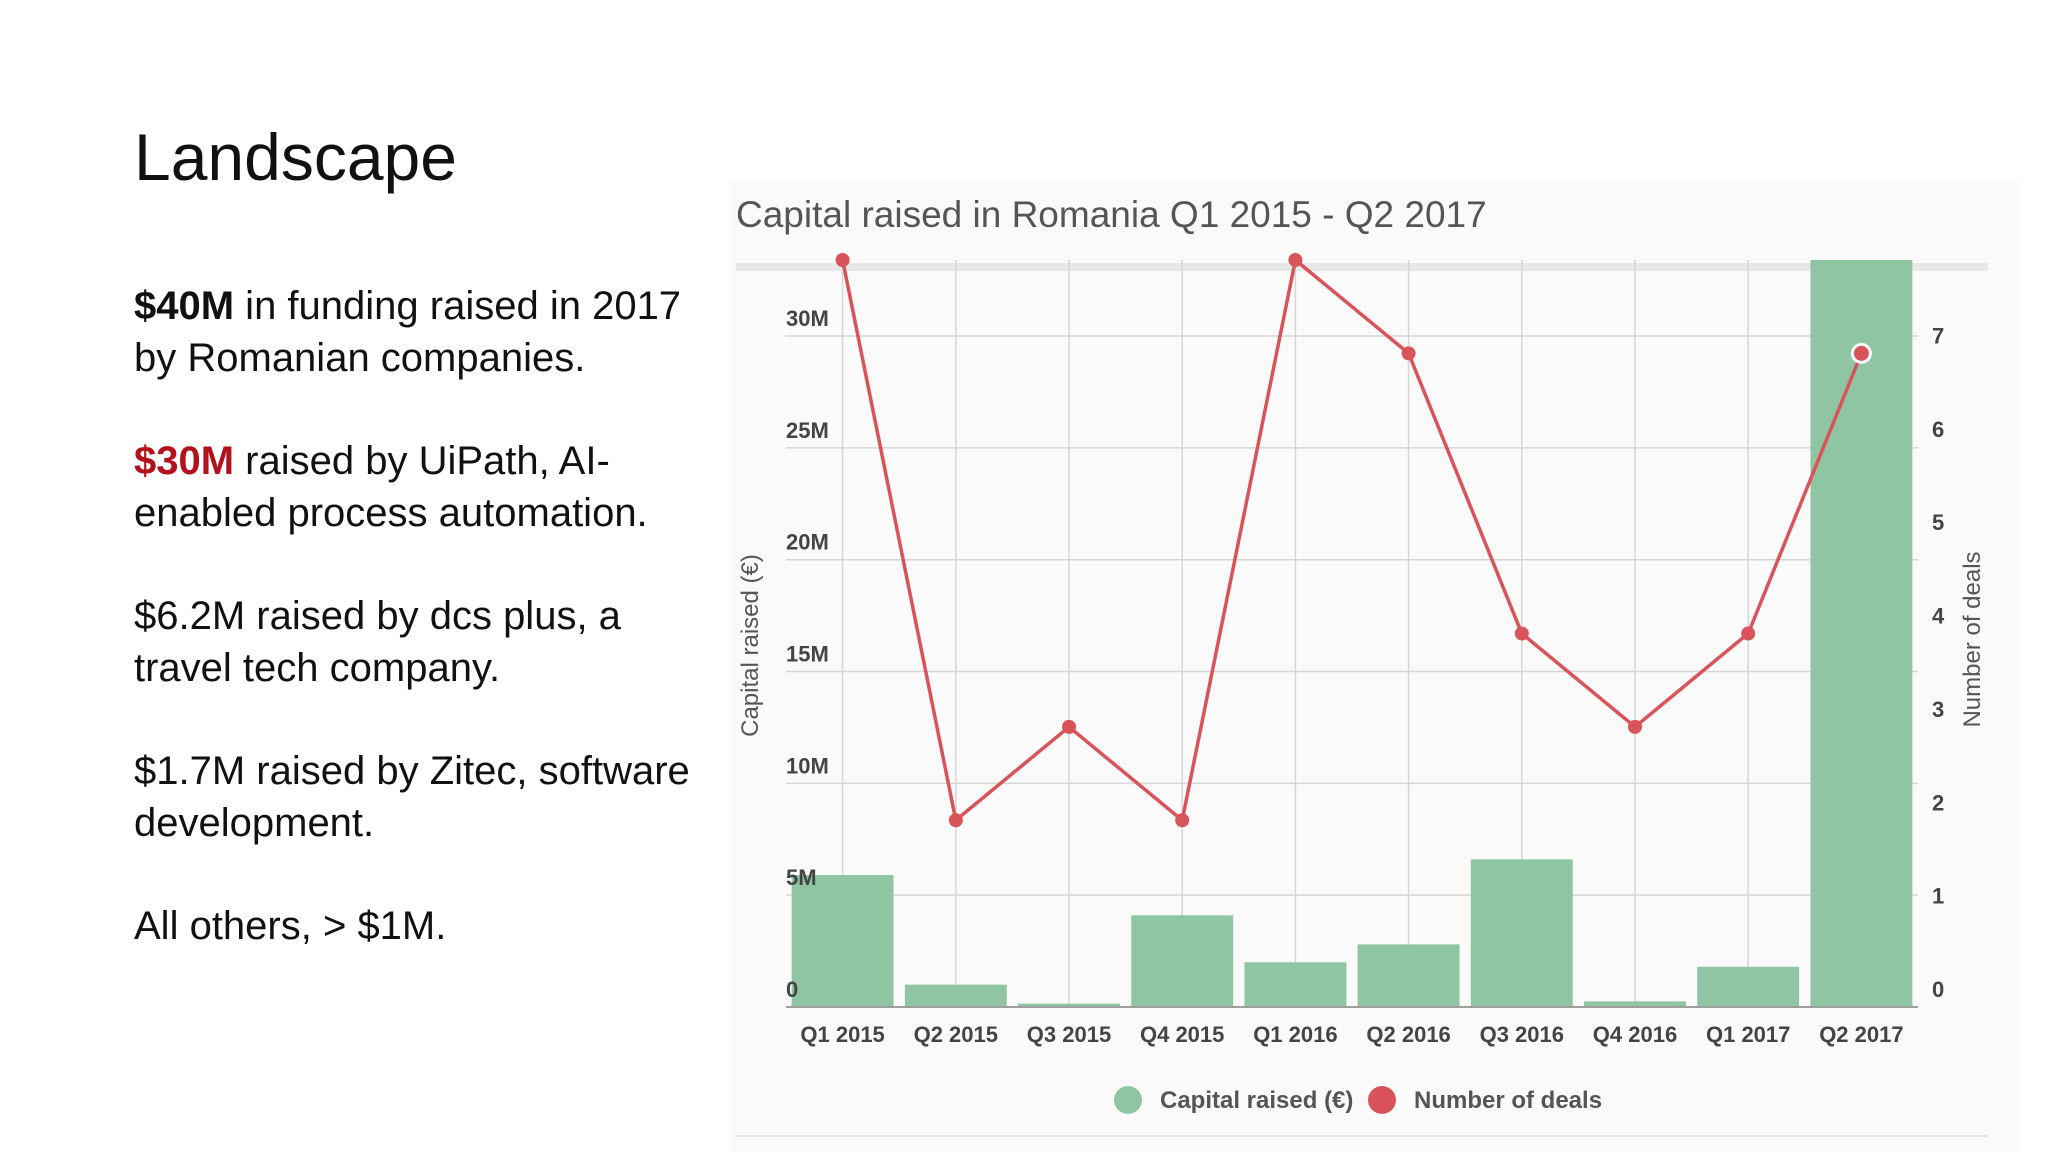 The height and width of the screenshot is (1152, 2048). Describe the element at coordinates (1748, 1034) in the screenshot. I see `x-tick-label: Q1 2017` at that location.